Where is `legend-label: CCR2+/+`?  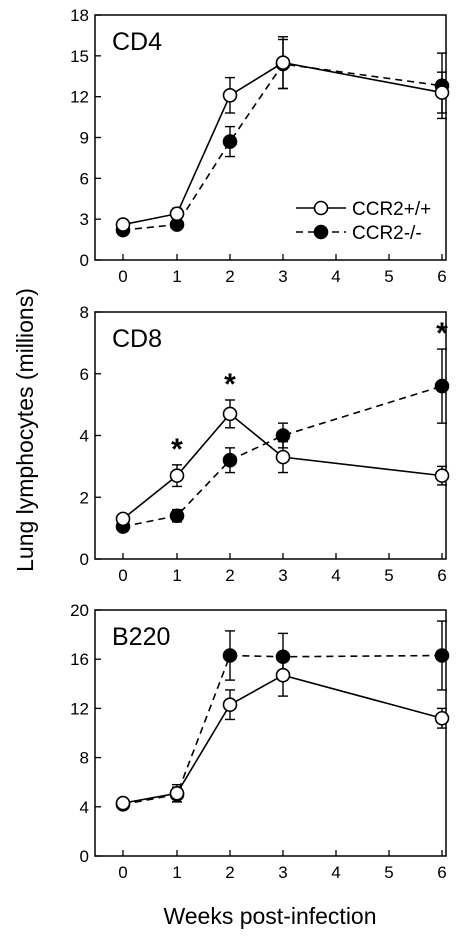
legend-label: CCR2+/+ is located at coordinates (391, 209).